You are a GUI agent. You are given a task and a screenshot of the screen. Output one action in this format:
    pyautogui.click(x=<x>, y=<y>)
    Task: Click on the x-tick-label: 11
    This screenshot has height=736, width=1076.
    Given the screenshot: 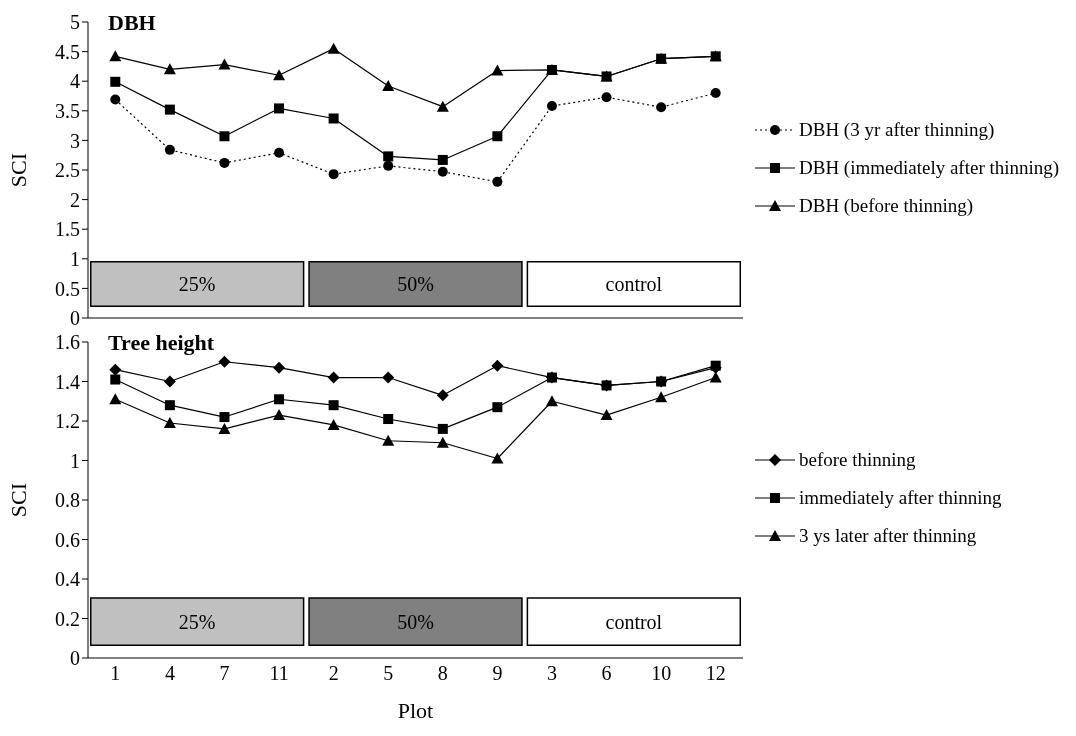 What is the action you would take?
    pyautogui.click(x=279, y=673)
    